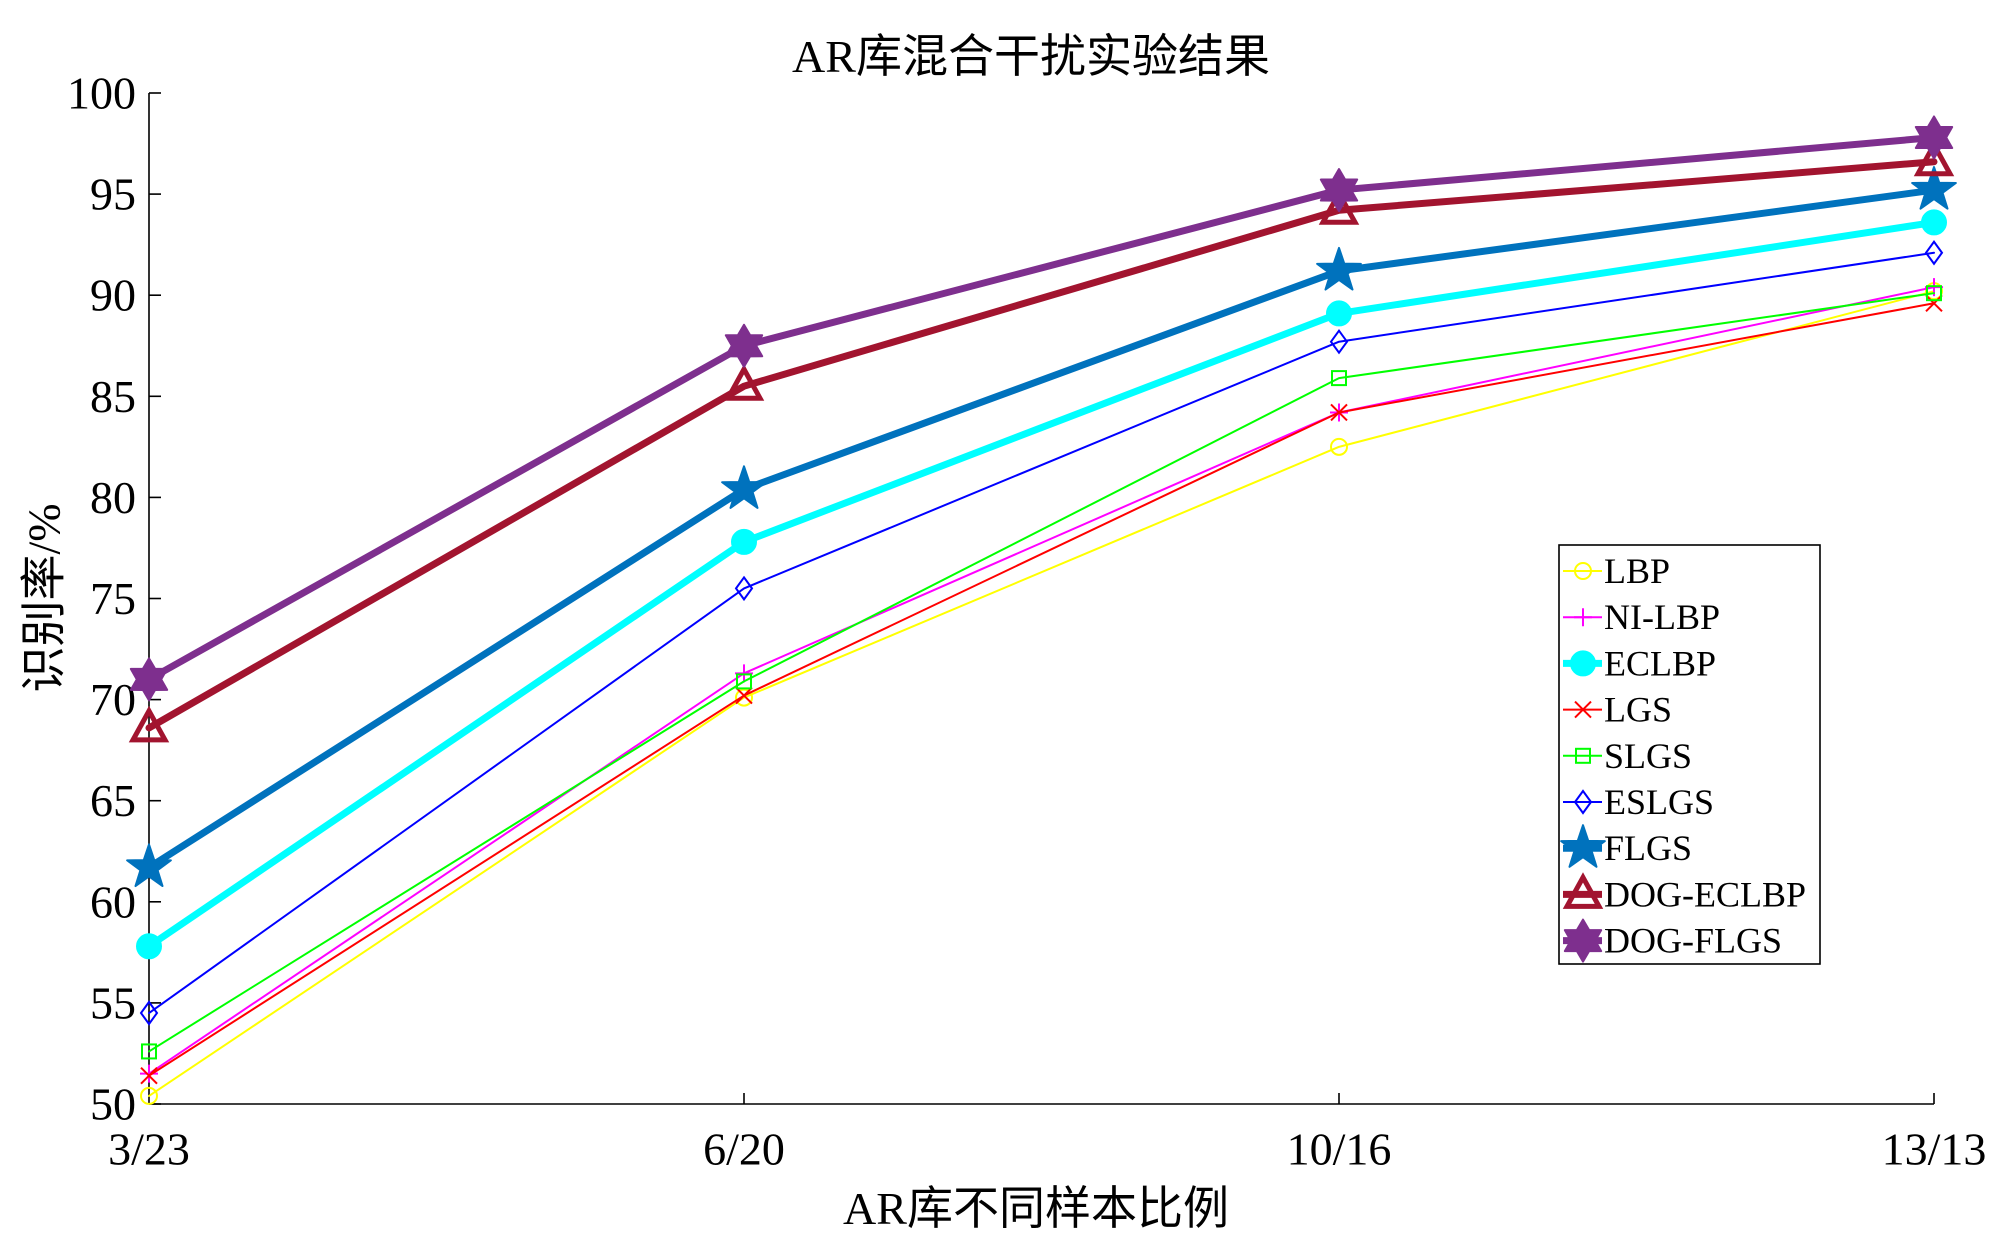  Describe the element at coordinates (113, 194) in the screenshot. I see `y-tick-label-95: 95` at that location.